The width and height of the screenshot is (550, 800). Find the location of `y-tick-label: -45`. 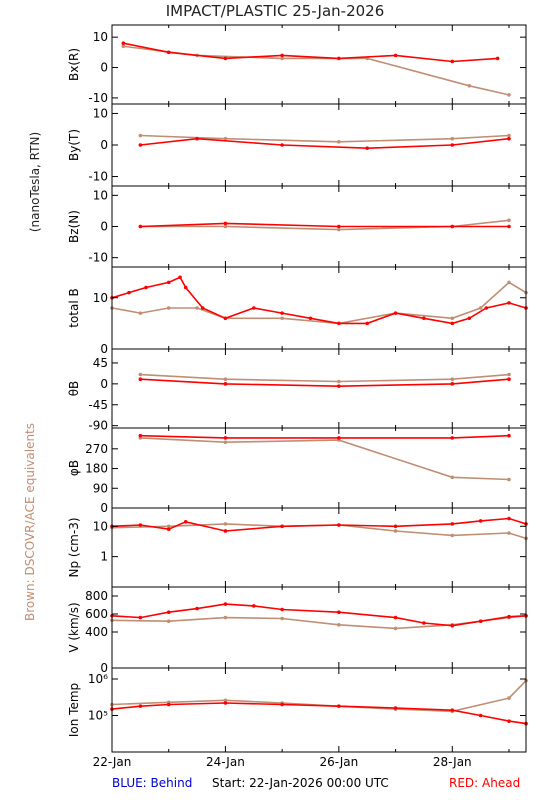

y-tick-label: -45 is located at coordinates (98, 405).